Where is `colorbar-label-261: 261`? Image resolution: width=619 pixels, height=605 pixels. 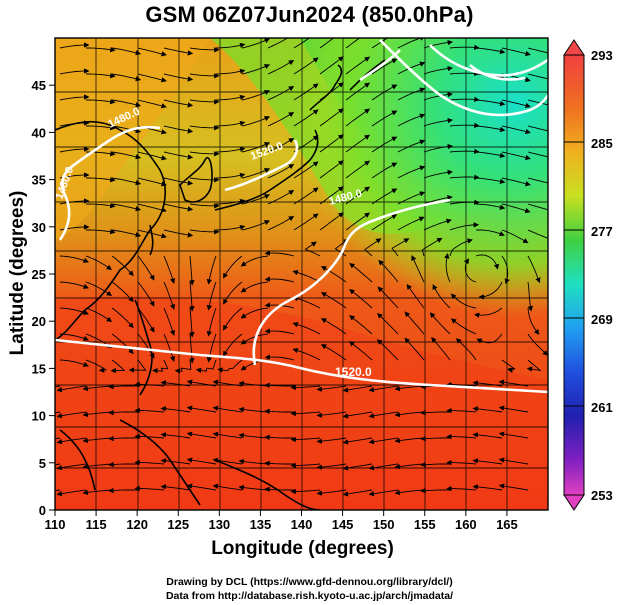 colorbar-label-261: 261 is located at coordinates (602, 407).